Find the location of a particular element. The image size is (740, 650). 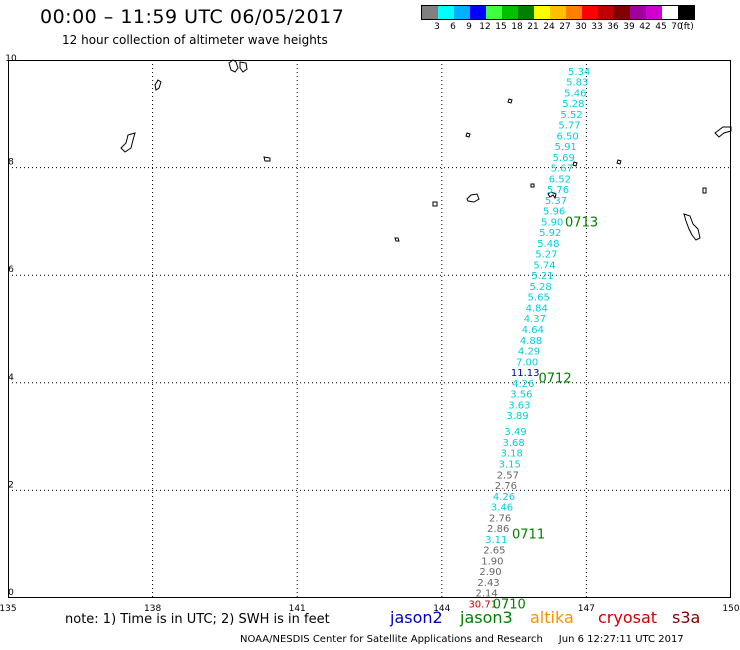

y-tick-label: 8 is located at coordinates (11, 163).